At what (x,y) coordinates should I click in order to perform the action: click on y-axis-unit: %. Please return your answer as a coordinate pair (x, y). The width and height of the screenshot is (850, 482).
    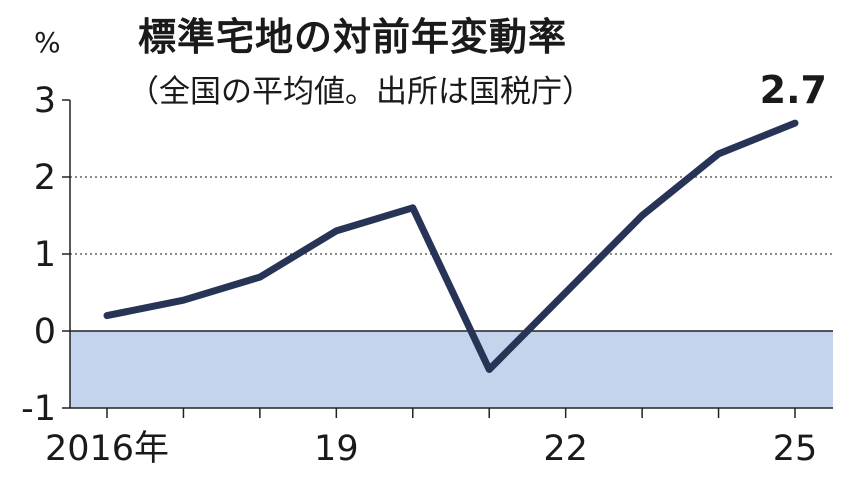
    Looking at the image, I should click on (47, 42).